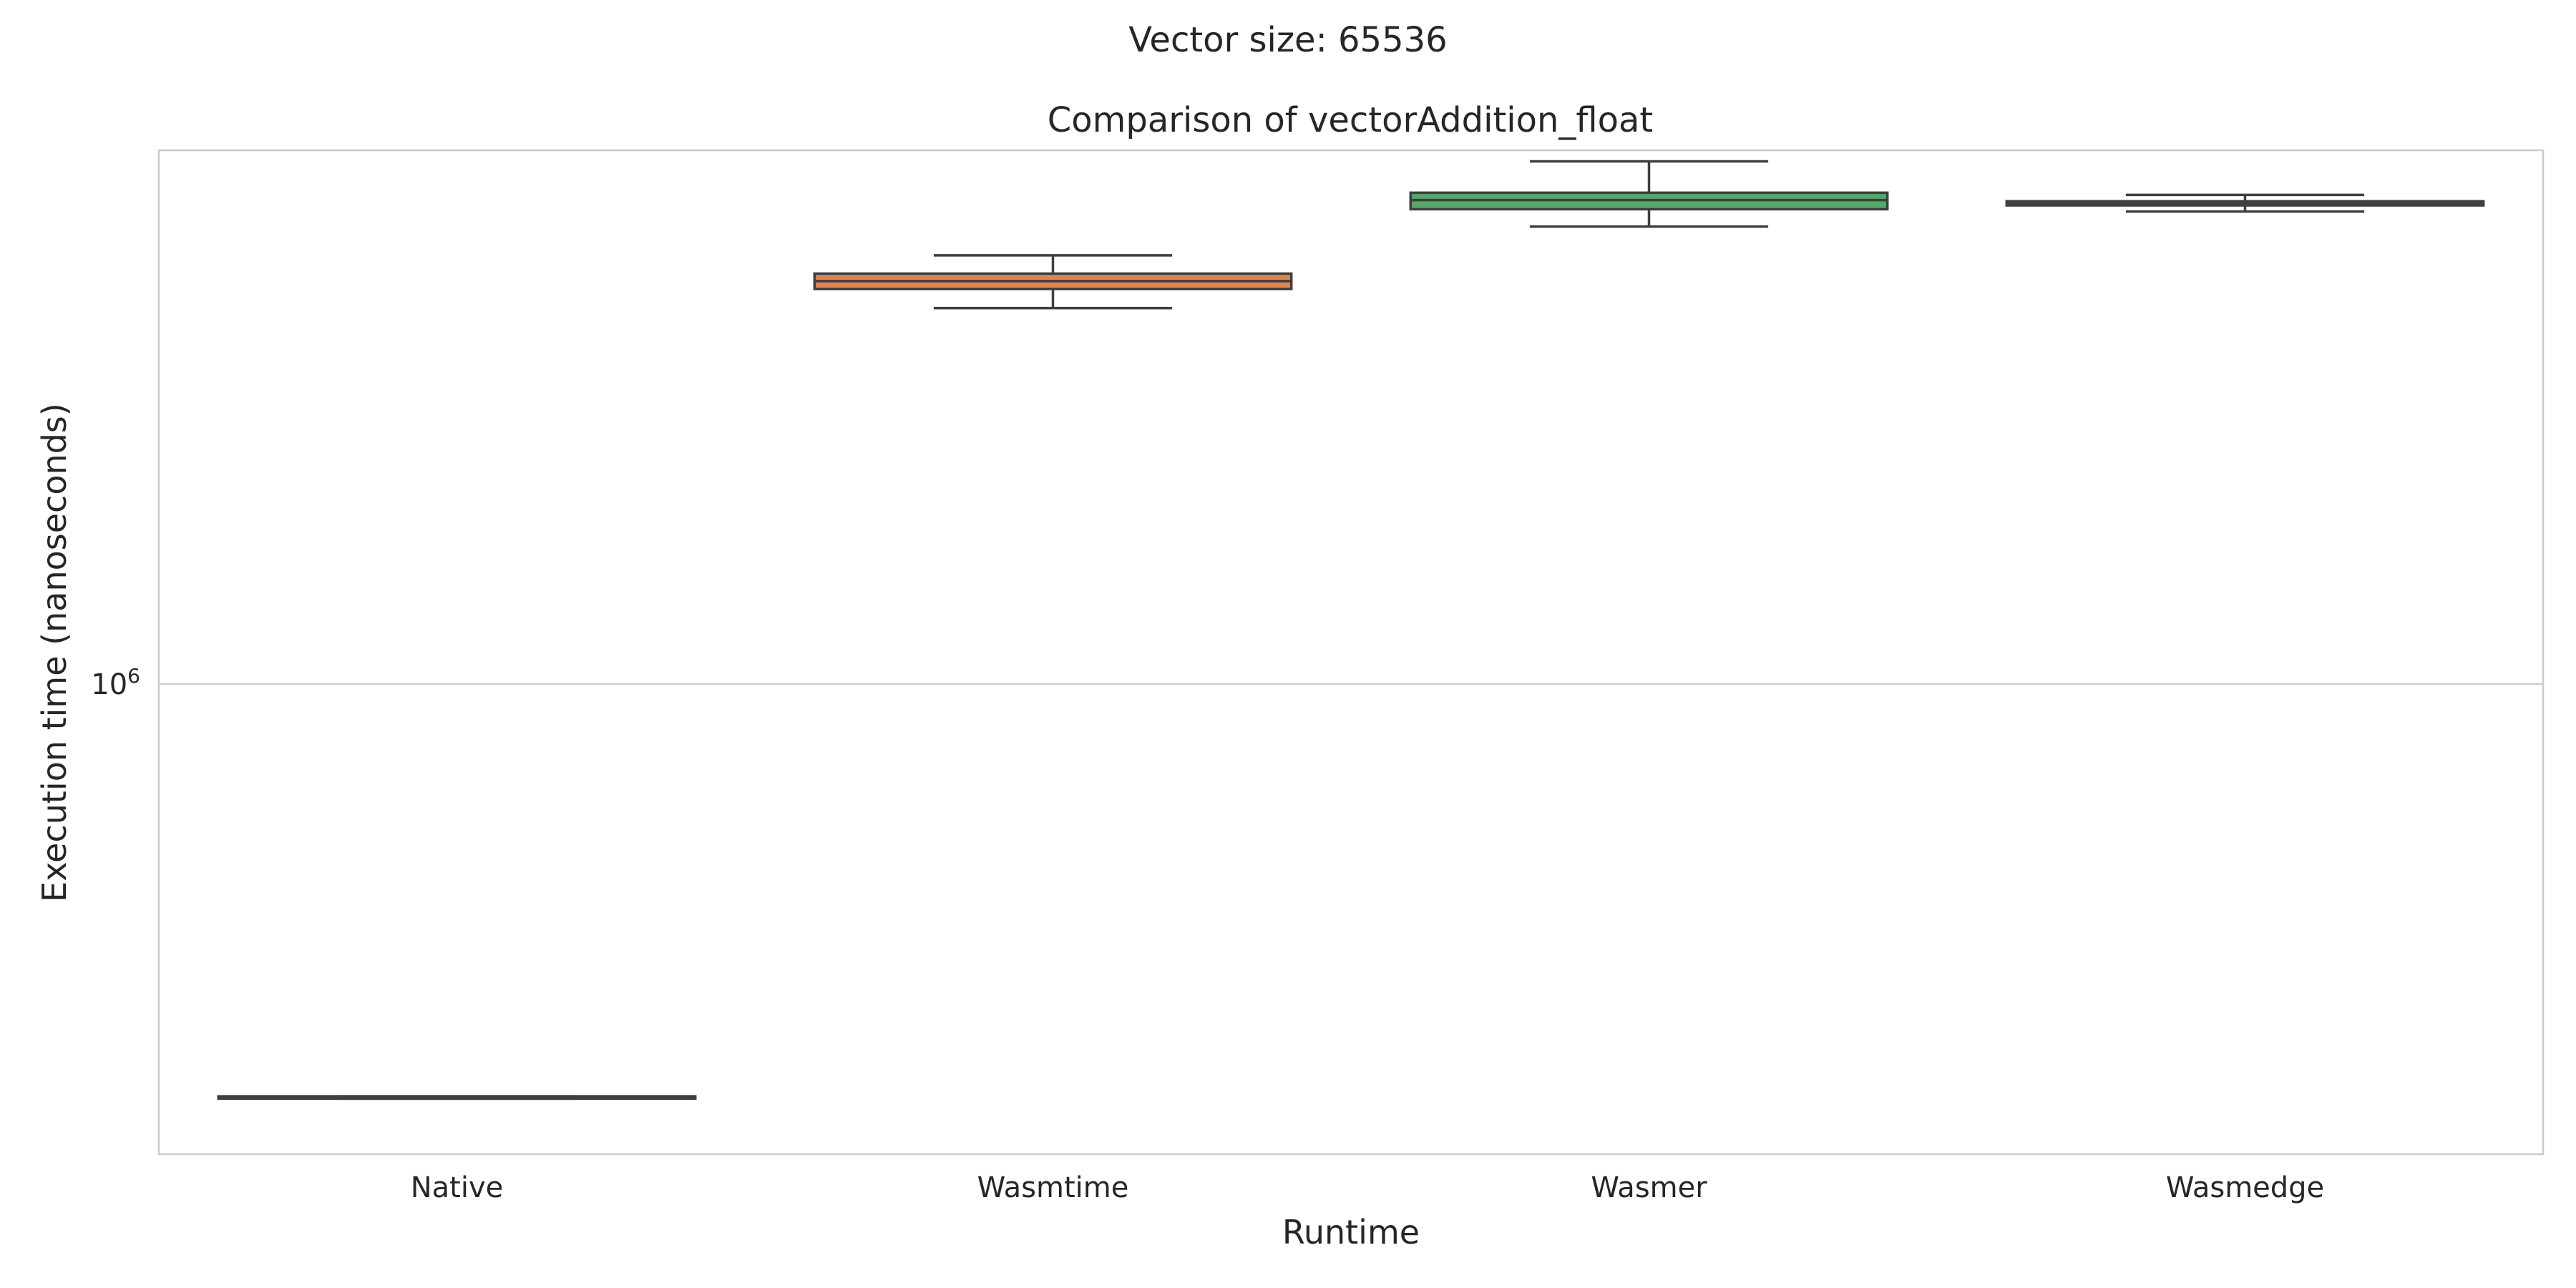  I want to click on x-tick-labels: Native Wasmtime Wasmer Wasmedge, so click(1367, 1187).